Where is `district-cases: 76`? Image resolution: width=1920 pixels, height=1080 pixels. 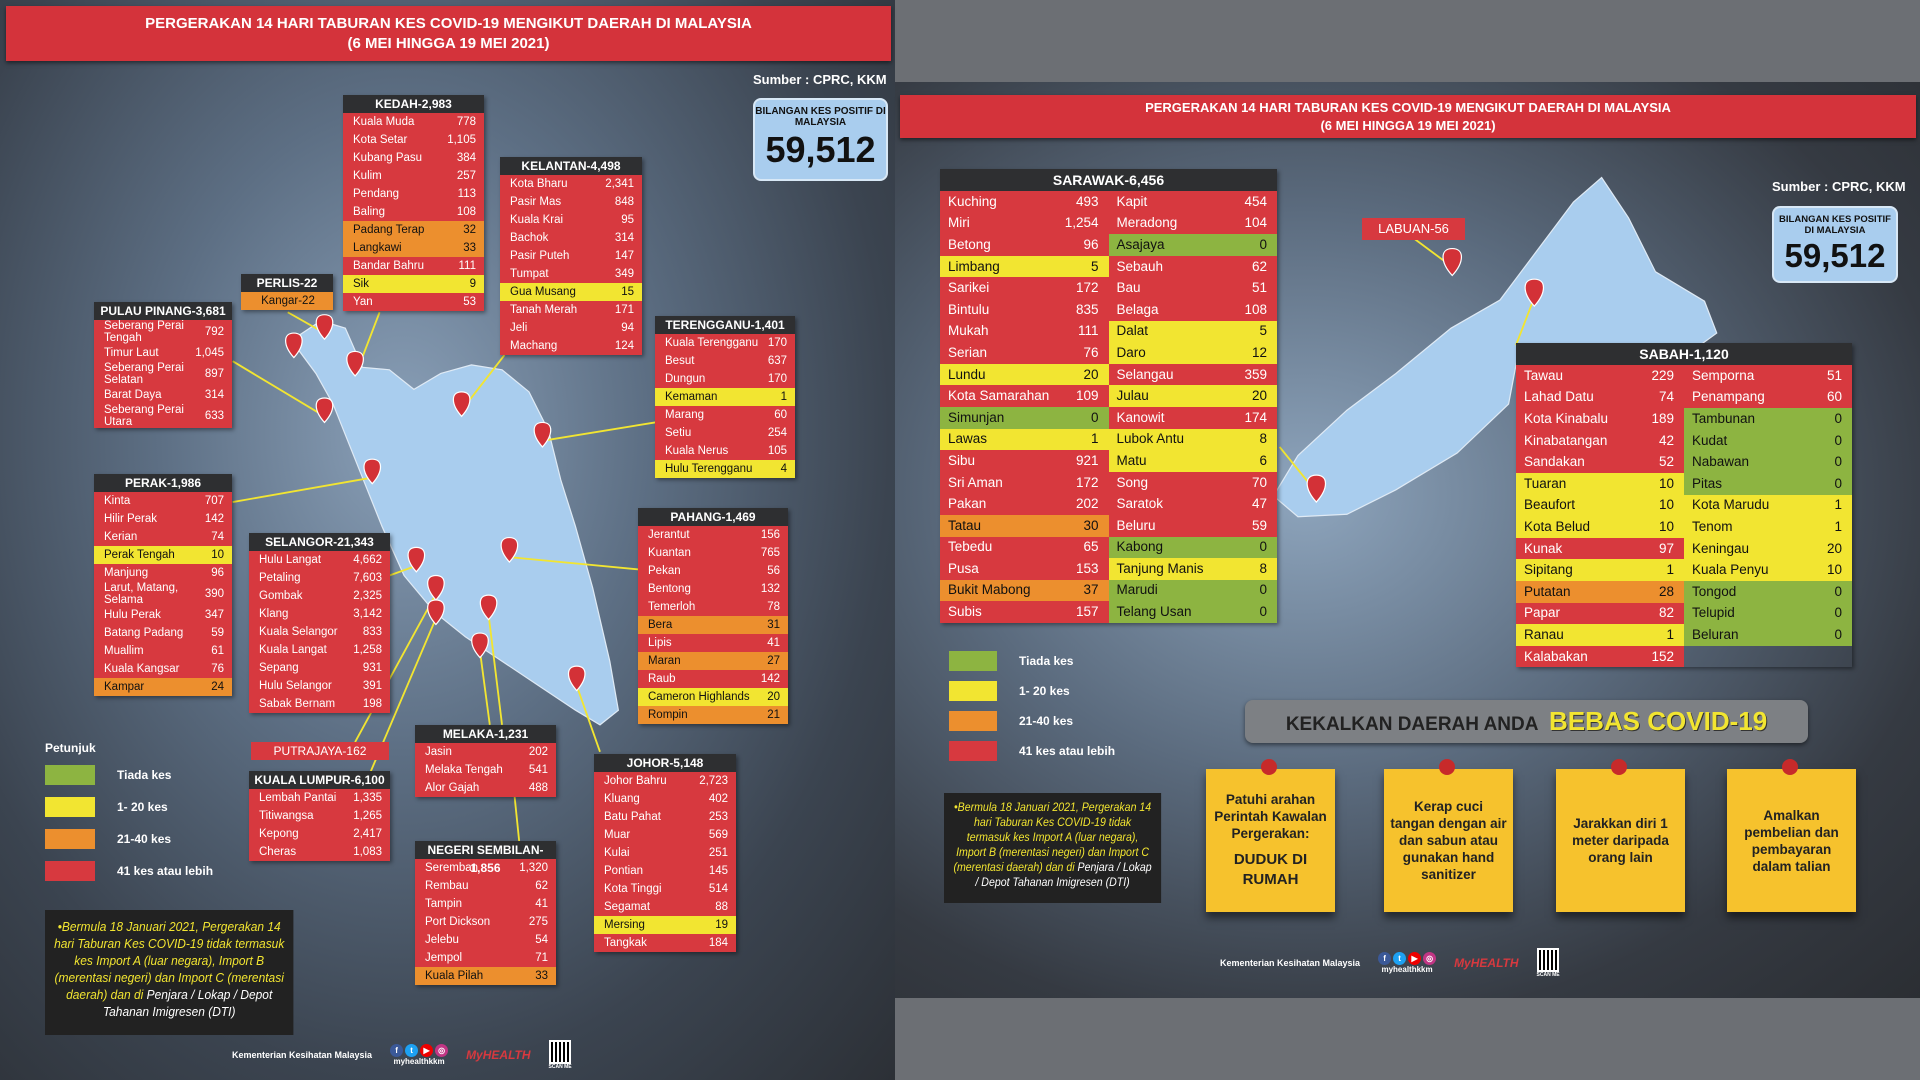
district-cases: 76 is located at coordinates (1091, 352).